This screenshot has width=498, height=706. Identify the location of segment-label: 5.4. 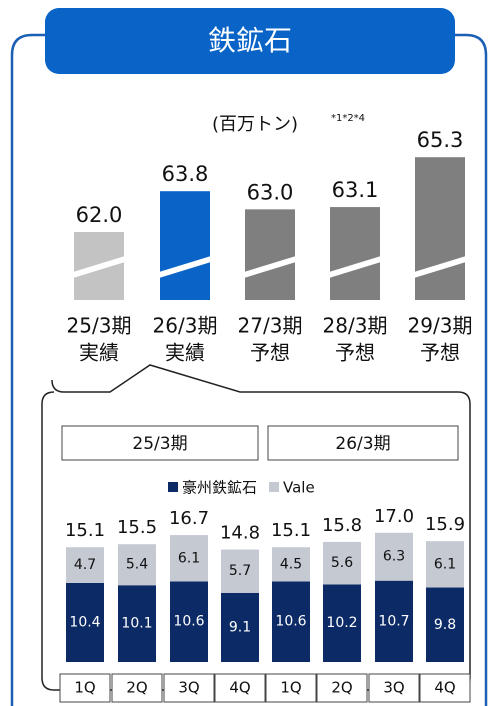
(137, 565).